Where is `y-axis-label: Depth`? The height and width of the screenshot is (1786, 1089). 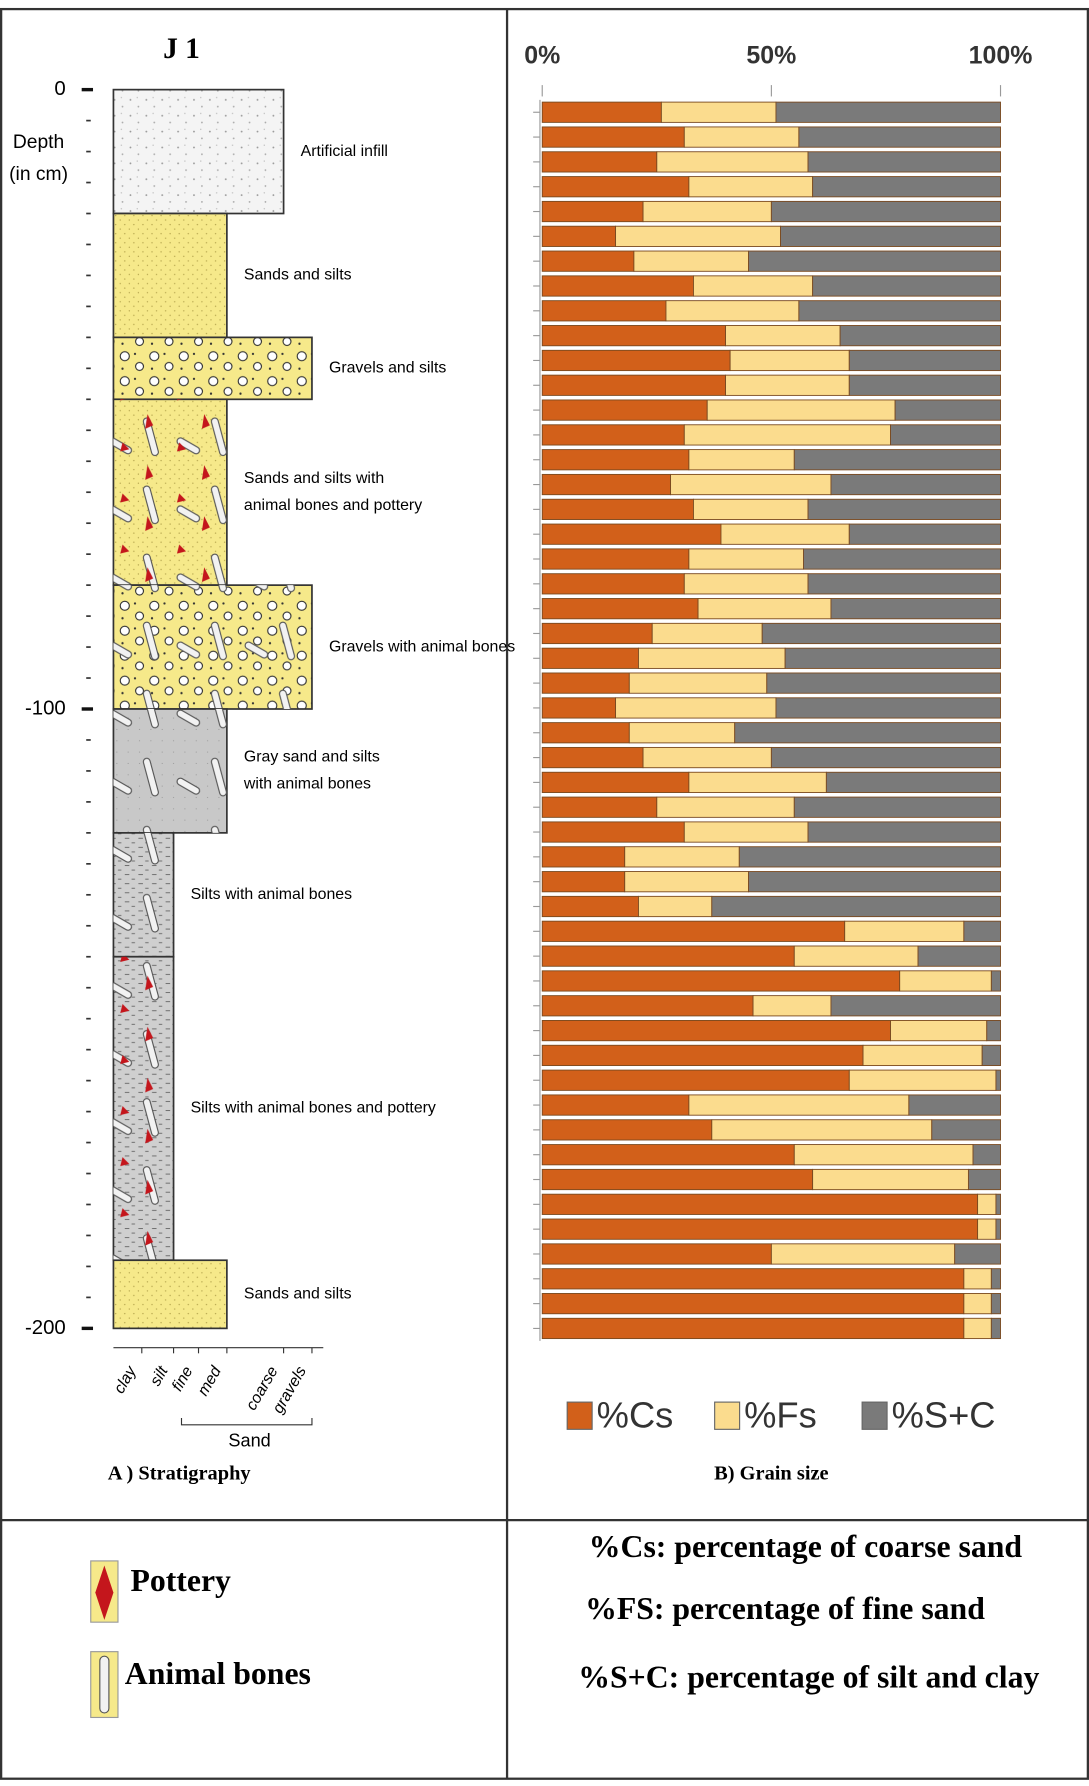 y-axis-label: Depth is located at coordinates (38, 142).